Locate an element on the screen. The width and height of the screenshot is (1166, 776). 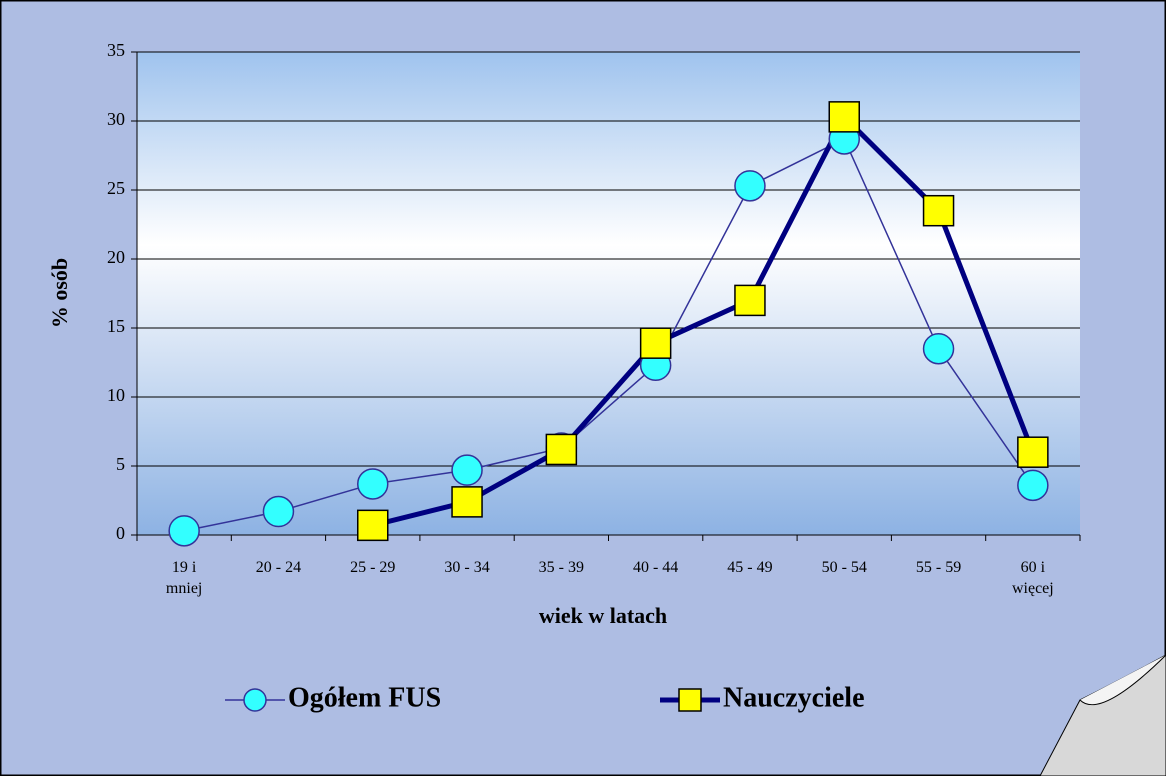
x-tick-label: 19 i mniej is located at coordinates (184, 578).